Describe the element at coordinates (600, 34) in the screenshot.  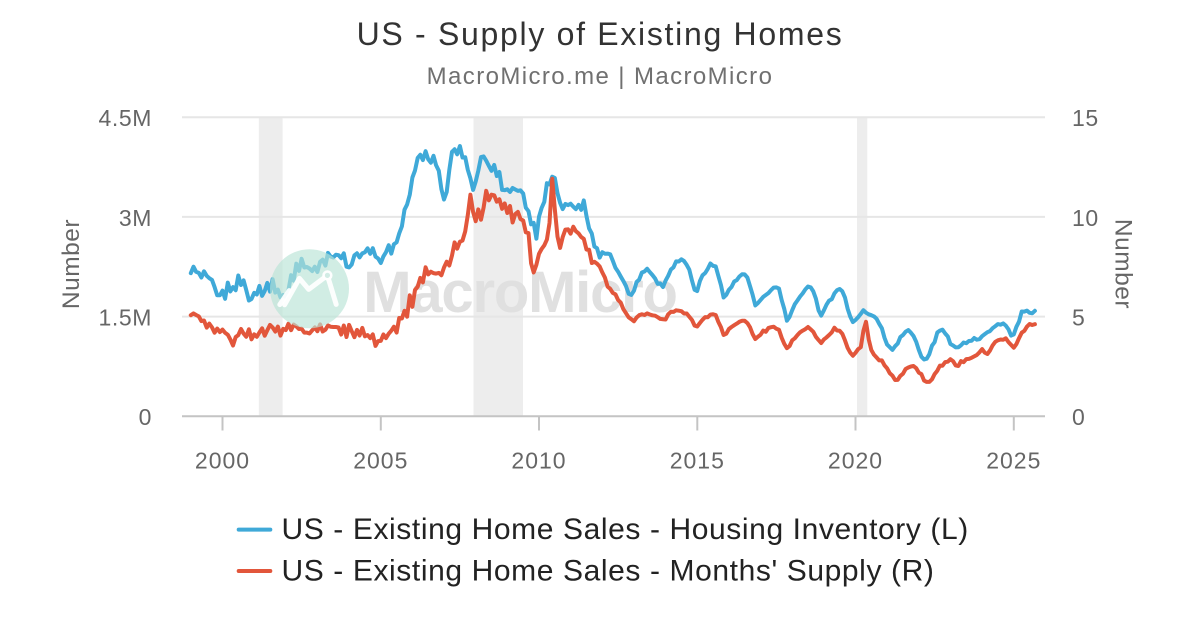
I see `svg-text: US - Supply of Existing Homes` at that location.